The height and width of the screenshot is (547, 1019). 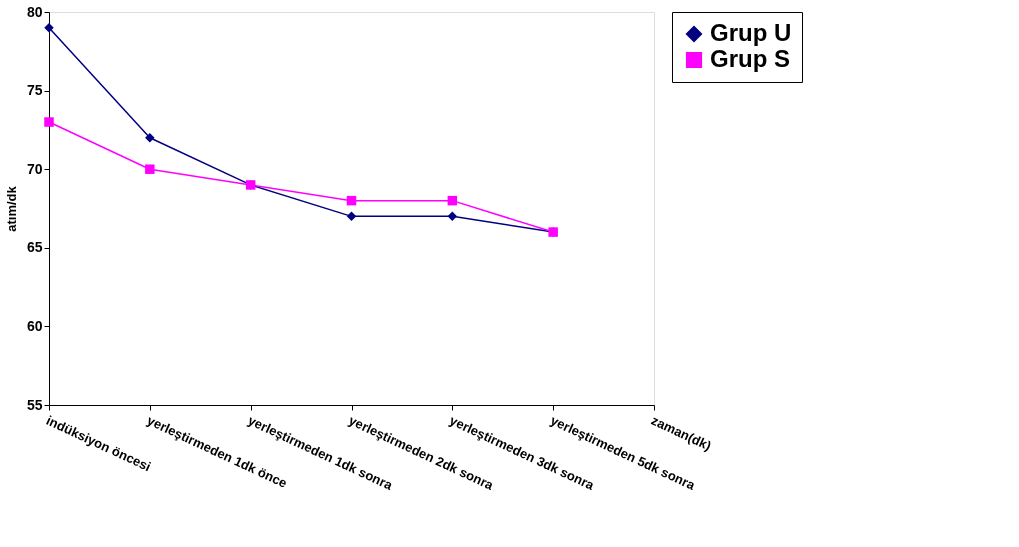 I want to click on y-tick-label: 75, so click(x=34, y=90).